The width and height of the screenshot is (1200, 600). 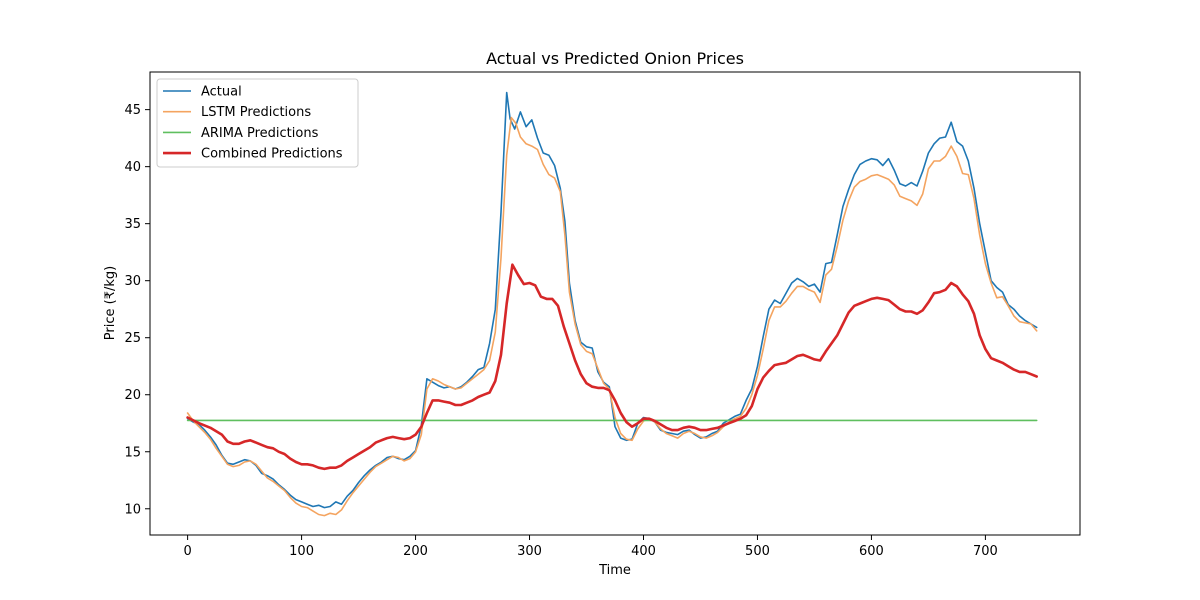 I want to click on chart-title: Actual vs Predicted Onion Prices, so click(x=615, y=58).